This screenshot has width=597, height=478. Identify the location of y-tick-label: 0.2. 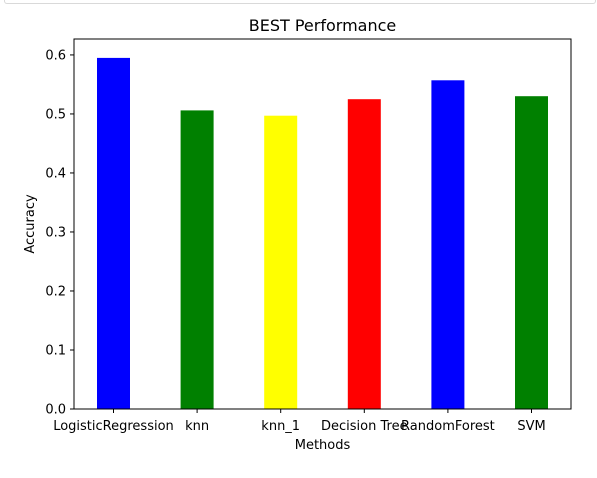
(55, 291).